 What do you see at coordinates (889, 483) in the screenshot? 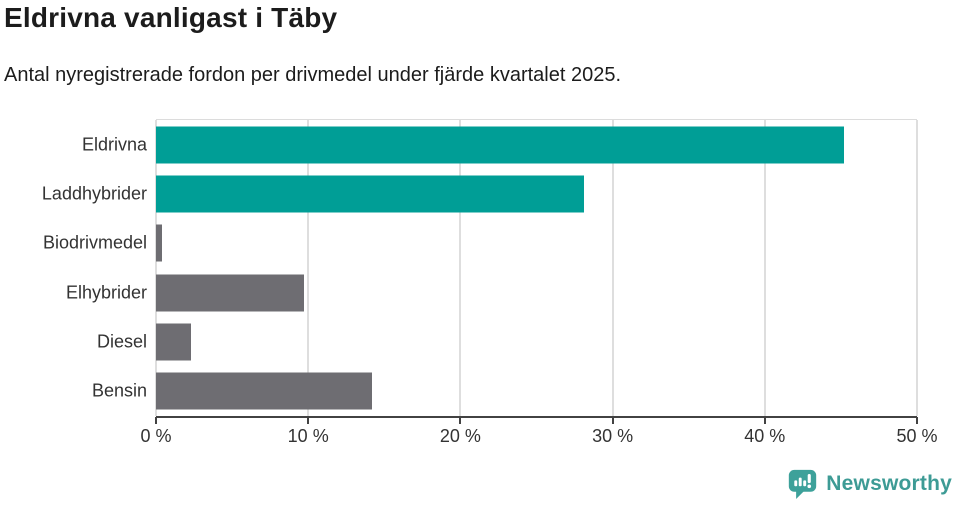
I see `brand-name: Newsworthy` at bounding box center [889, 483].